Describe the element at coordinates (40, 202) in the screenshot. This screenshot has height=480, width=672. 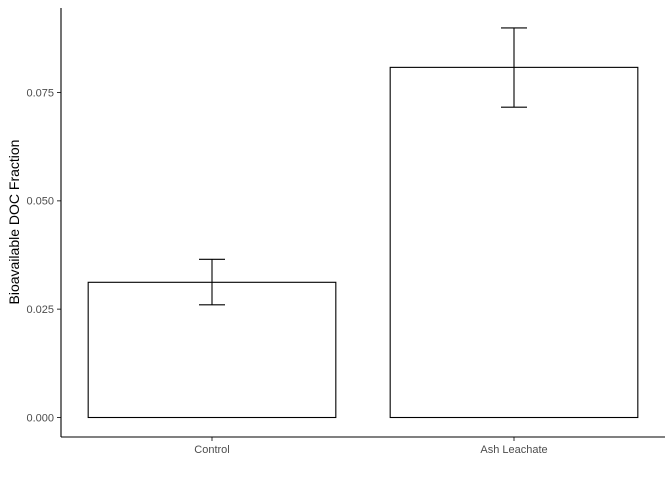
I see `y-tick-label: 0.050` at that location.